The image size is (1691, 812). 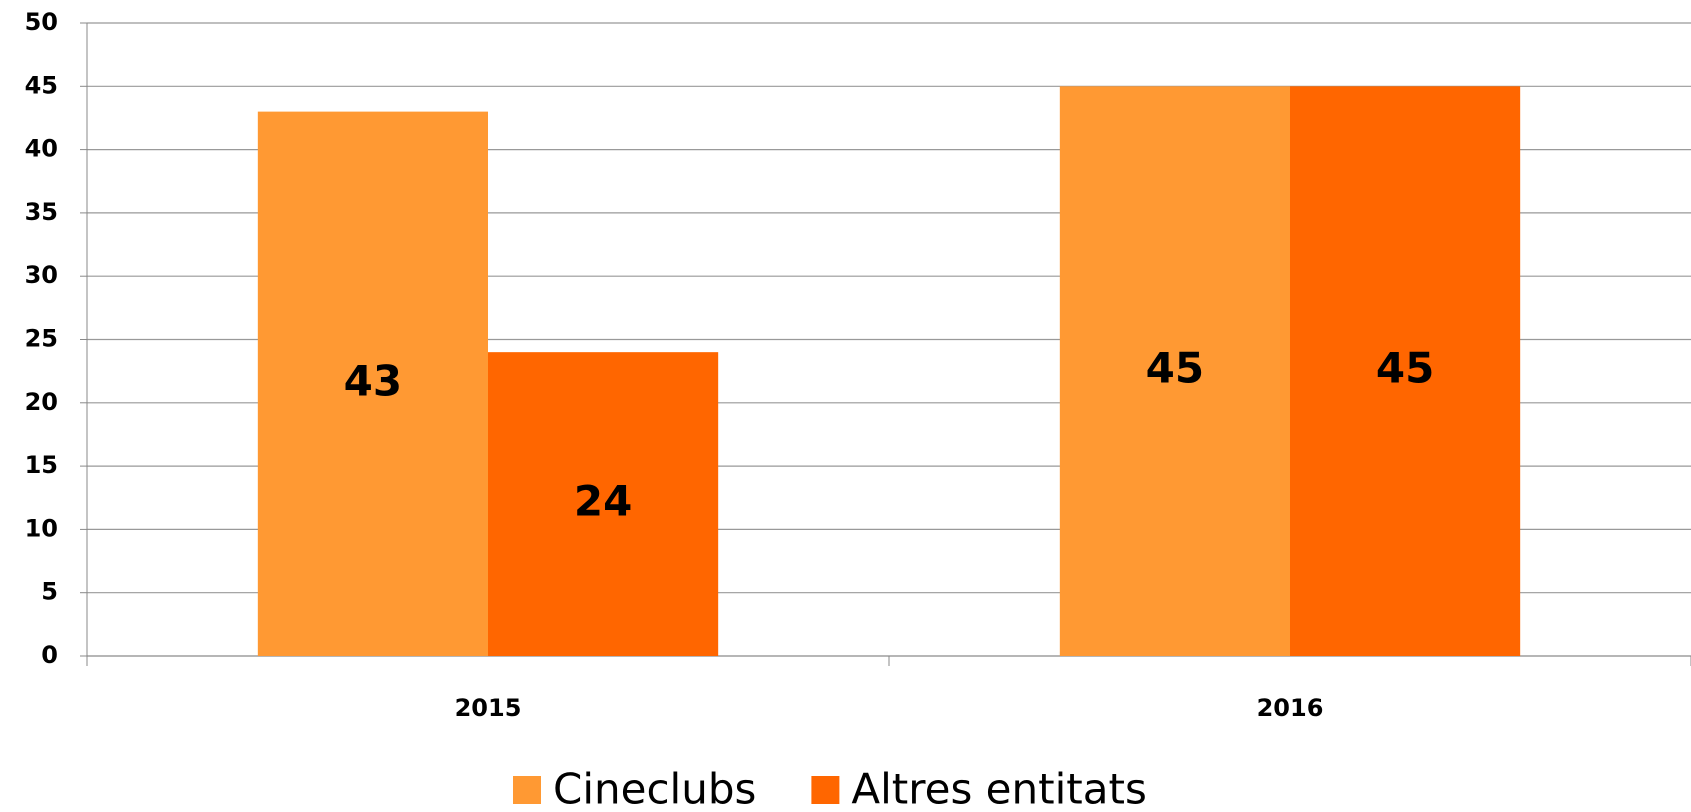 I want to click on legend-label: Altres entitats, so click(x=998, y=788).